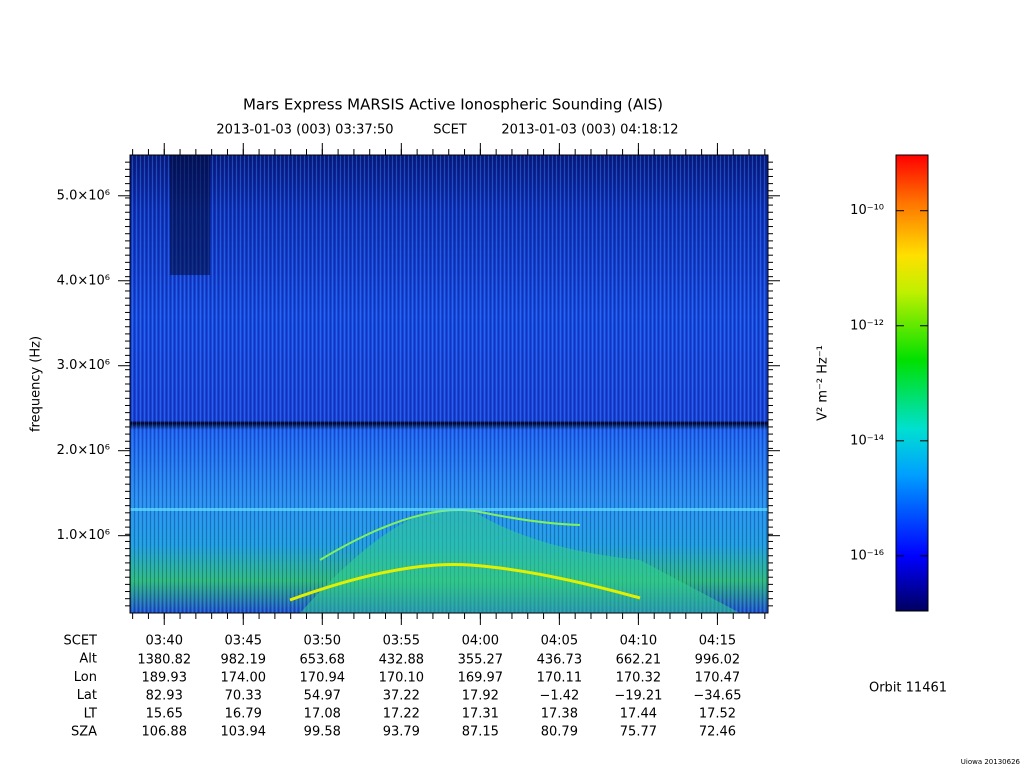  Describe the element at coordinates (401, 732) in the screenshot. I see `ephemeris-value: 93.79` at that location.